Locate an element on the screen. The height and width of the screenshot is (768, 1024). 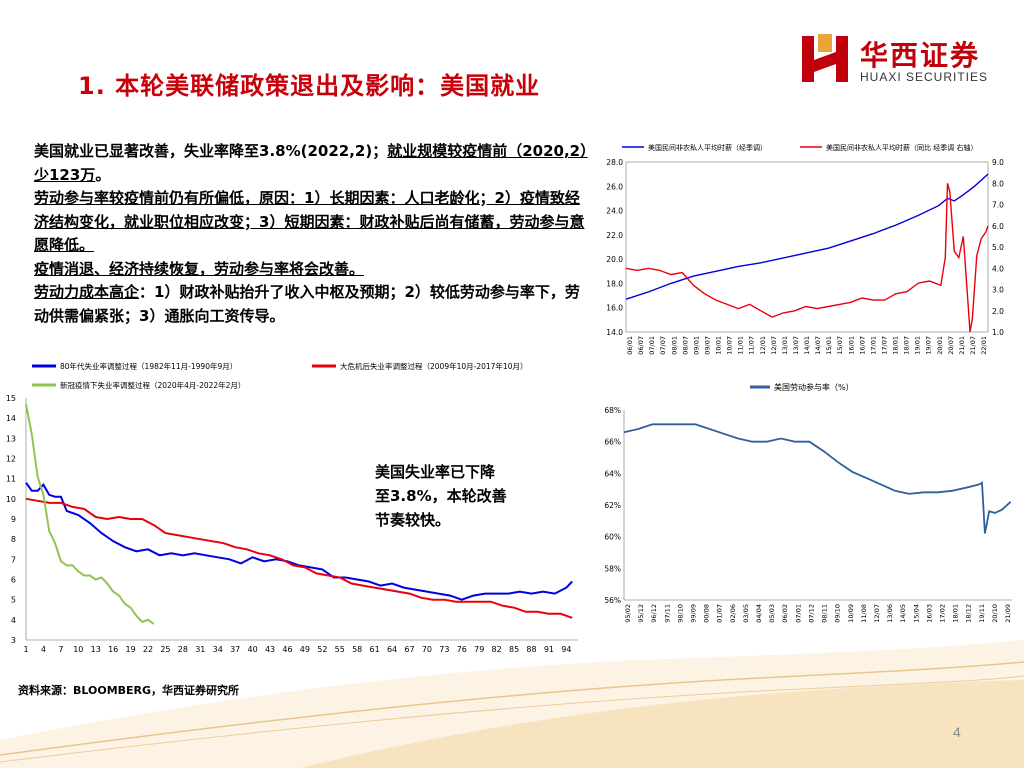
y-tick-label: 7 is located at coordinates (13, 559).